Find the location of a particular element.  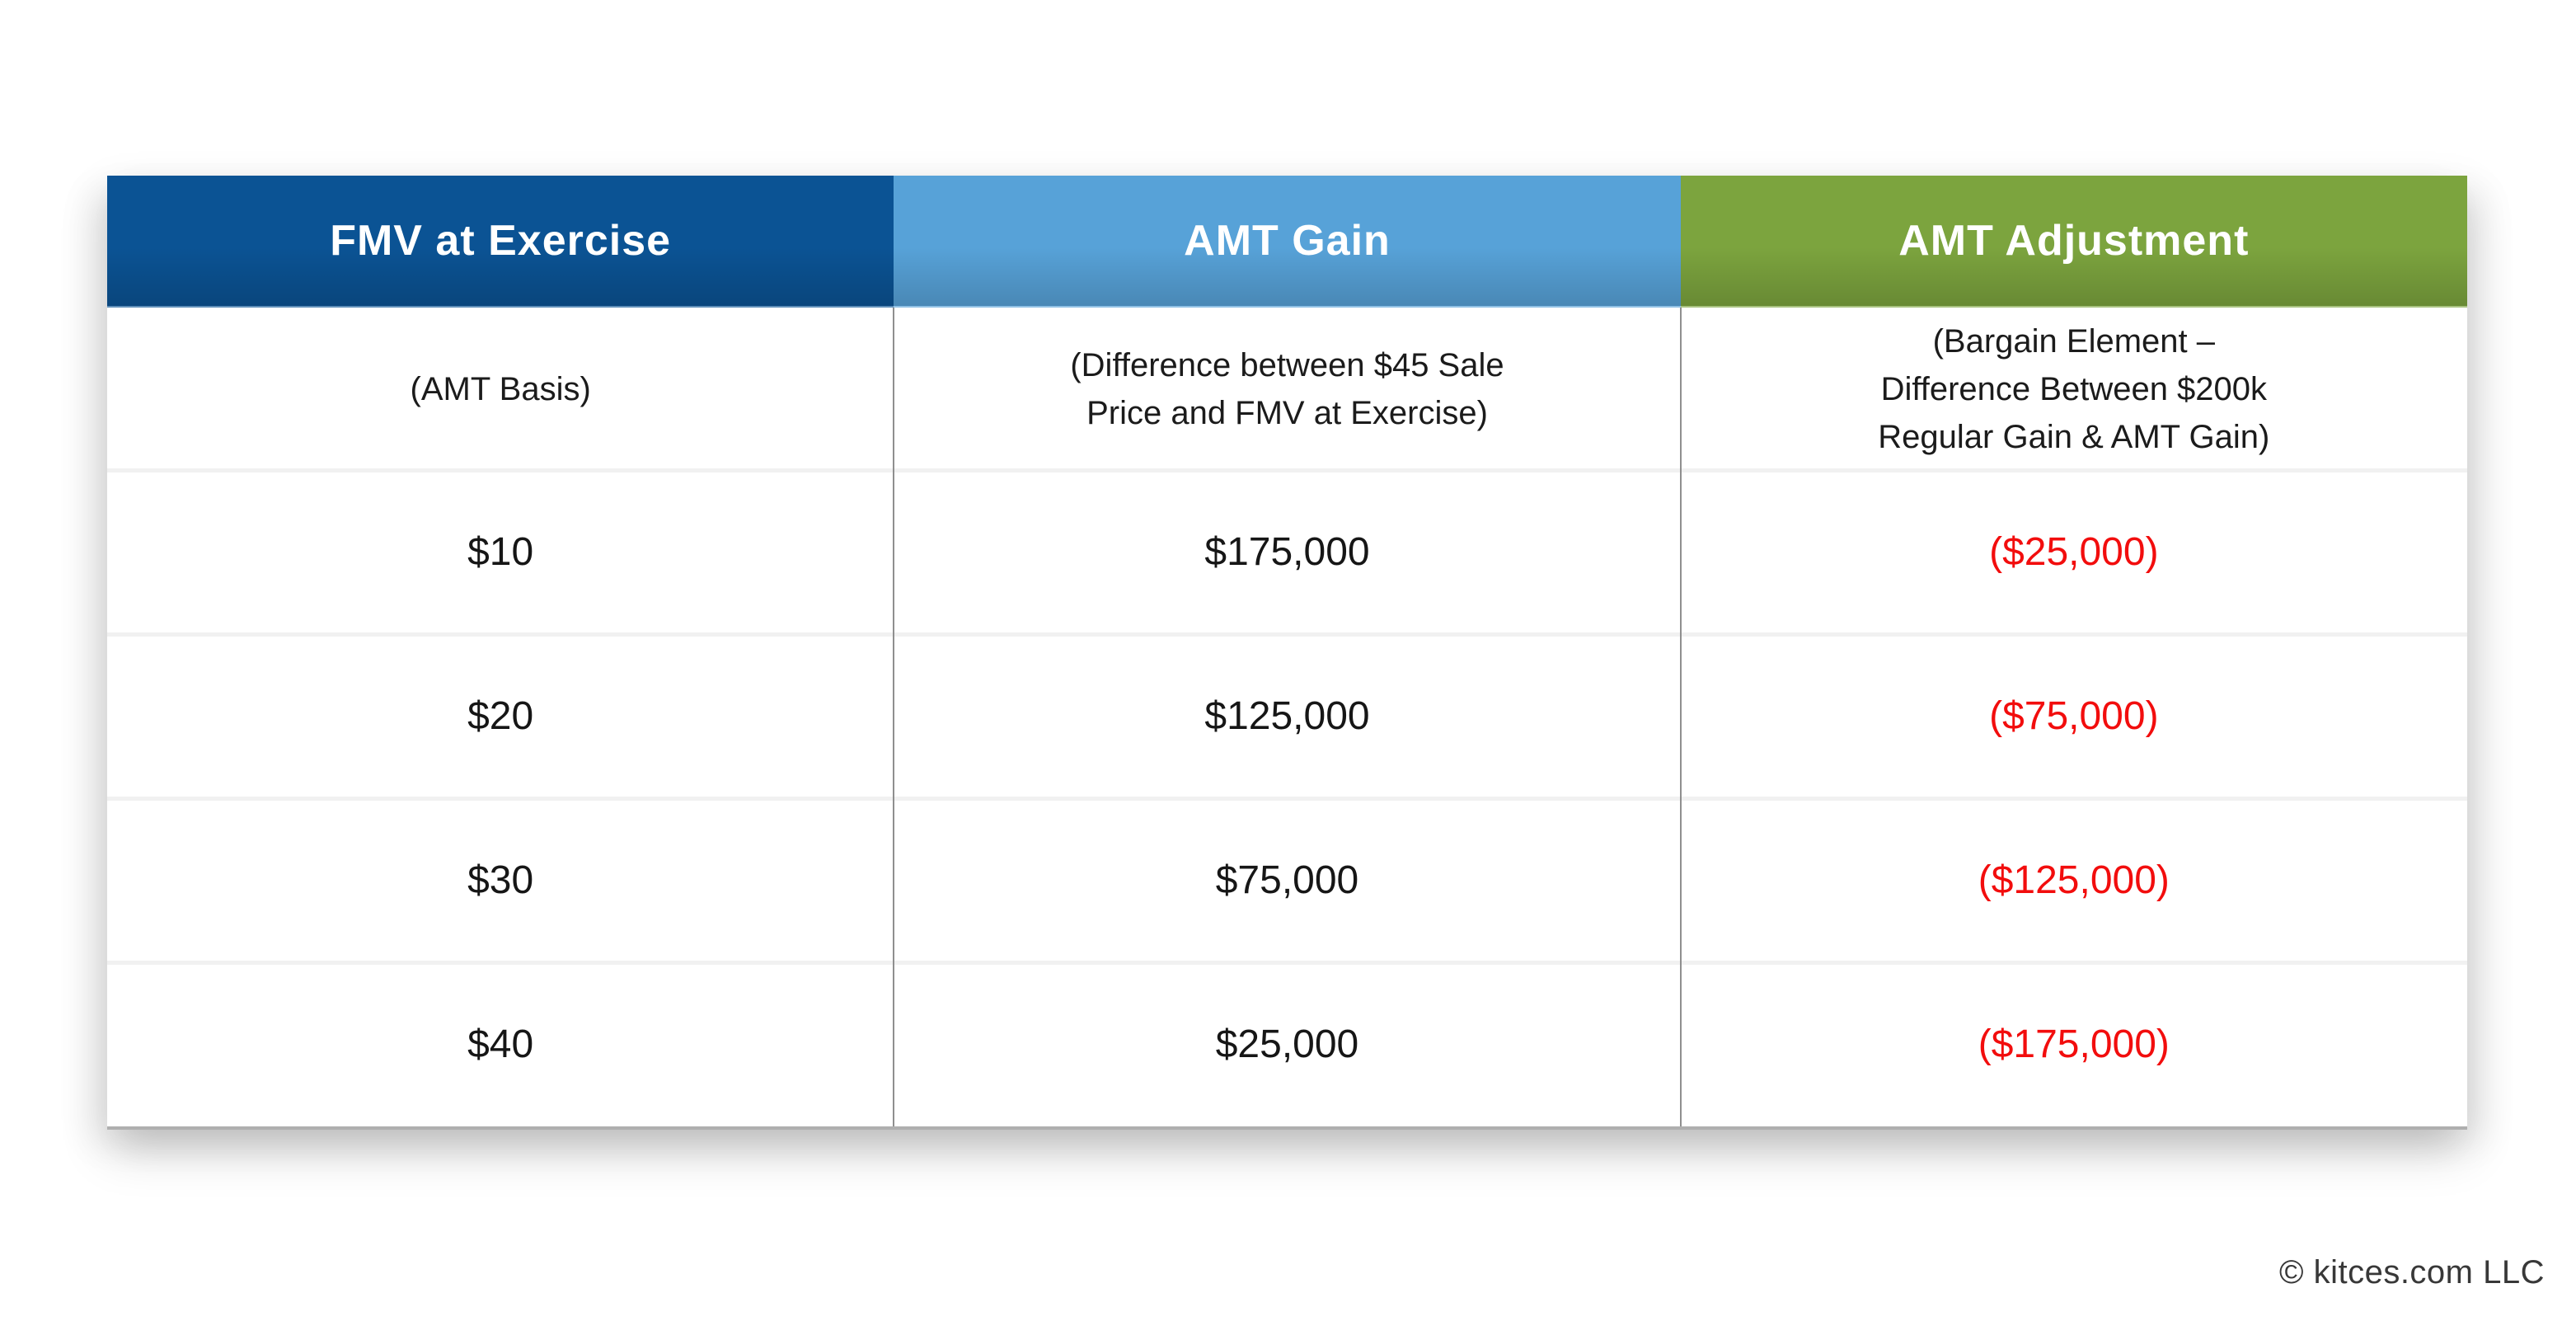

table-cell-amt-gain: $75,000 is located at coordinates (1287, 880).